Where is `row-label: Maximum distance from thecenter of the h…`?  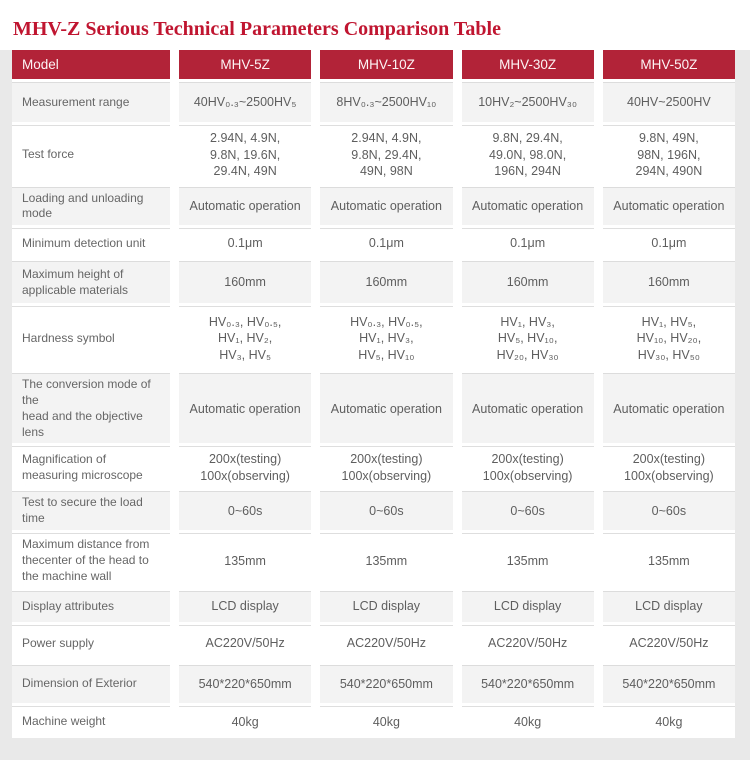
row-label: Maximum distance from thecenter of the h… is located at coordinates (91, 560).